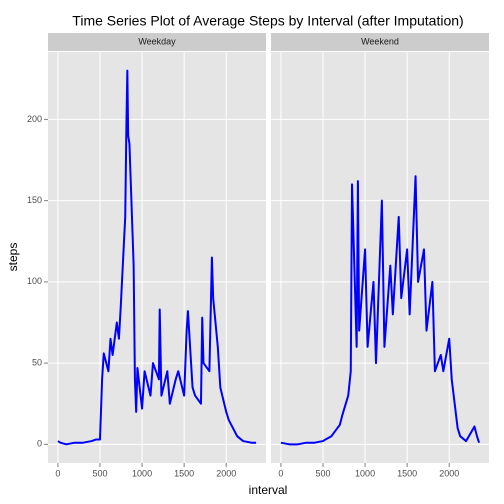  I want to click on strip-label: Weekend, so click(380, 41).